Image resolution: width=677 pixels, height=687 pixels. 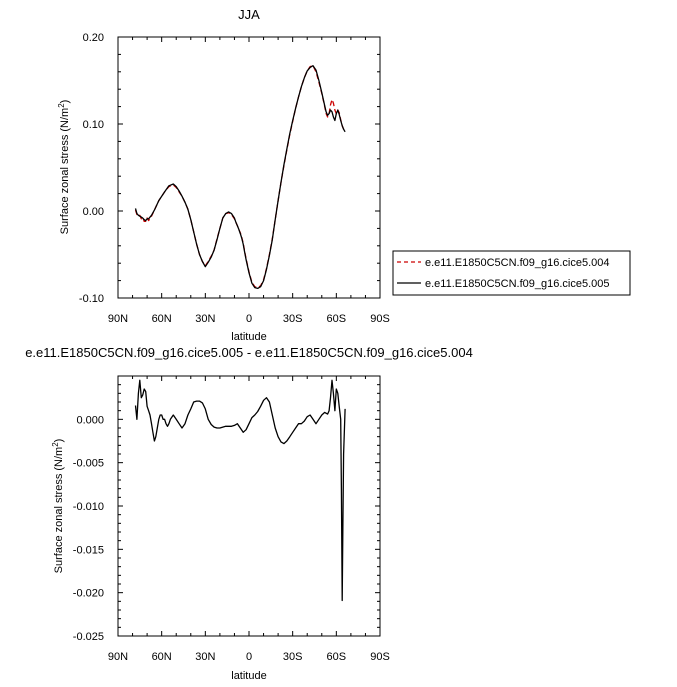 I want to click on bottom-x-tick-label: 30N, so click(x=205, y=657).